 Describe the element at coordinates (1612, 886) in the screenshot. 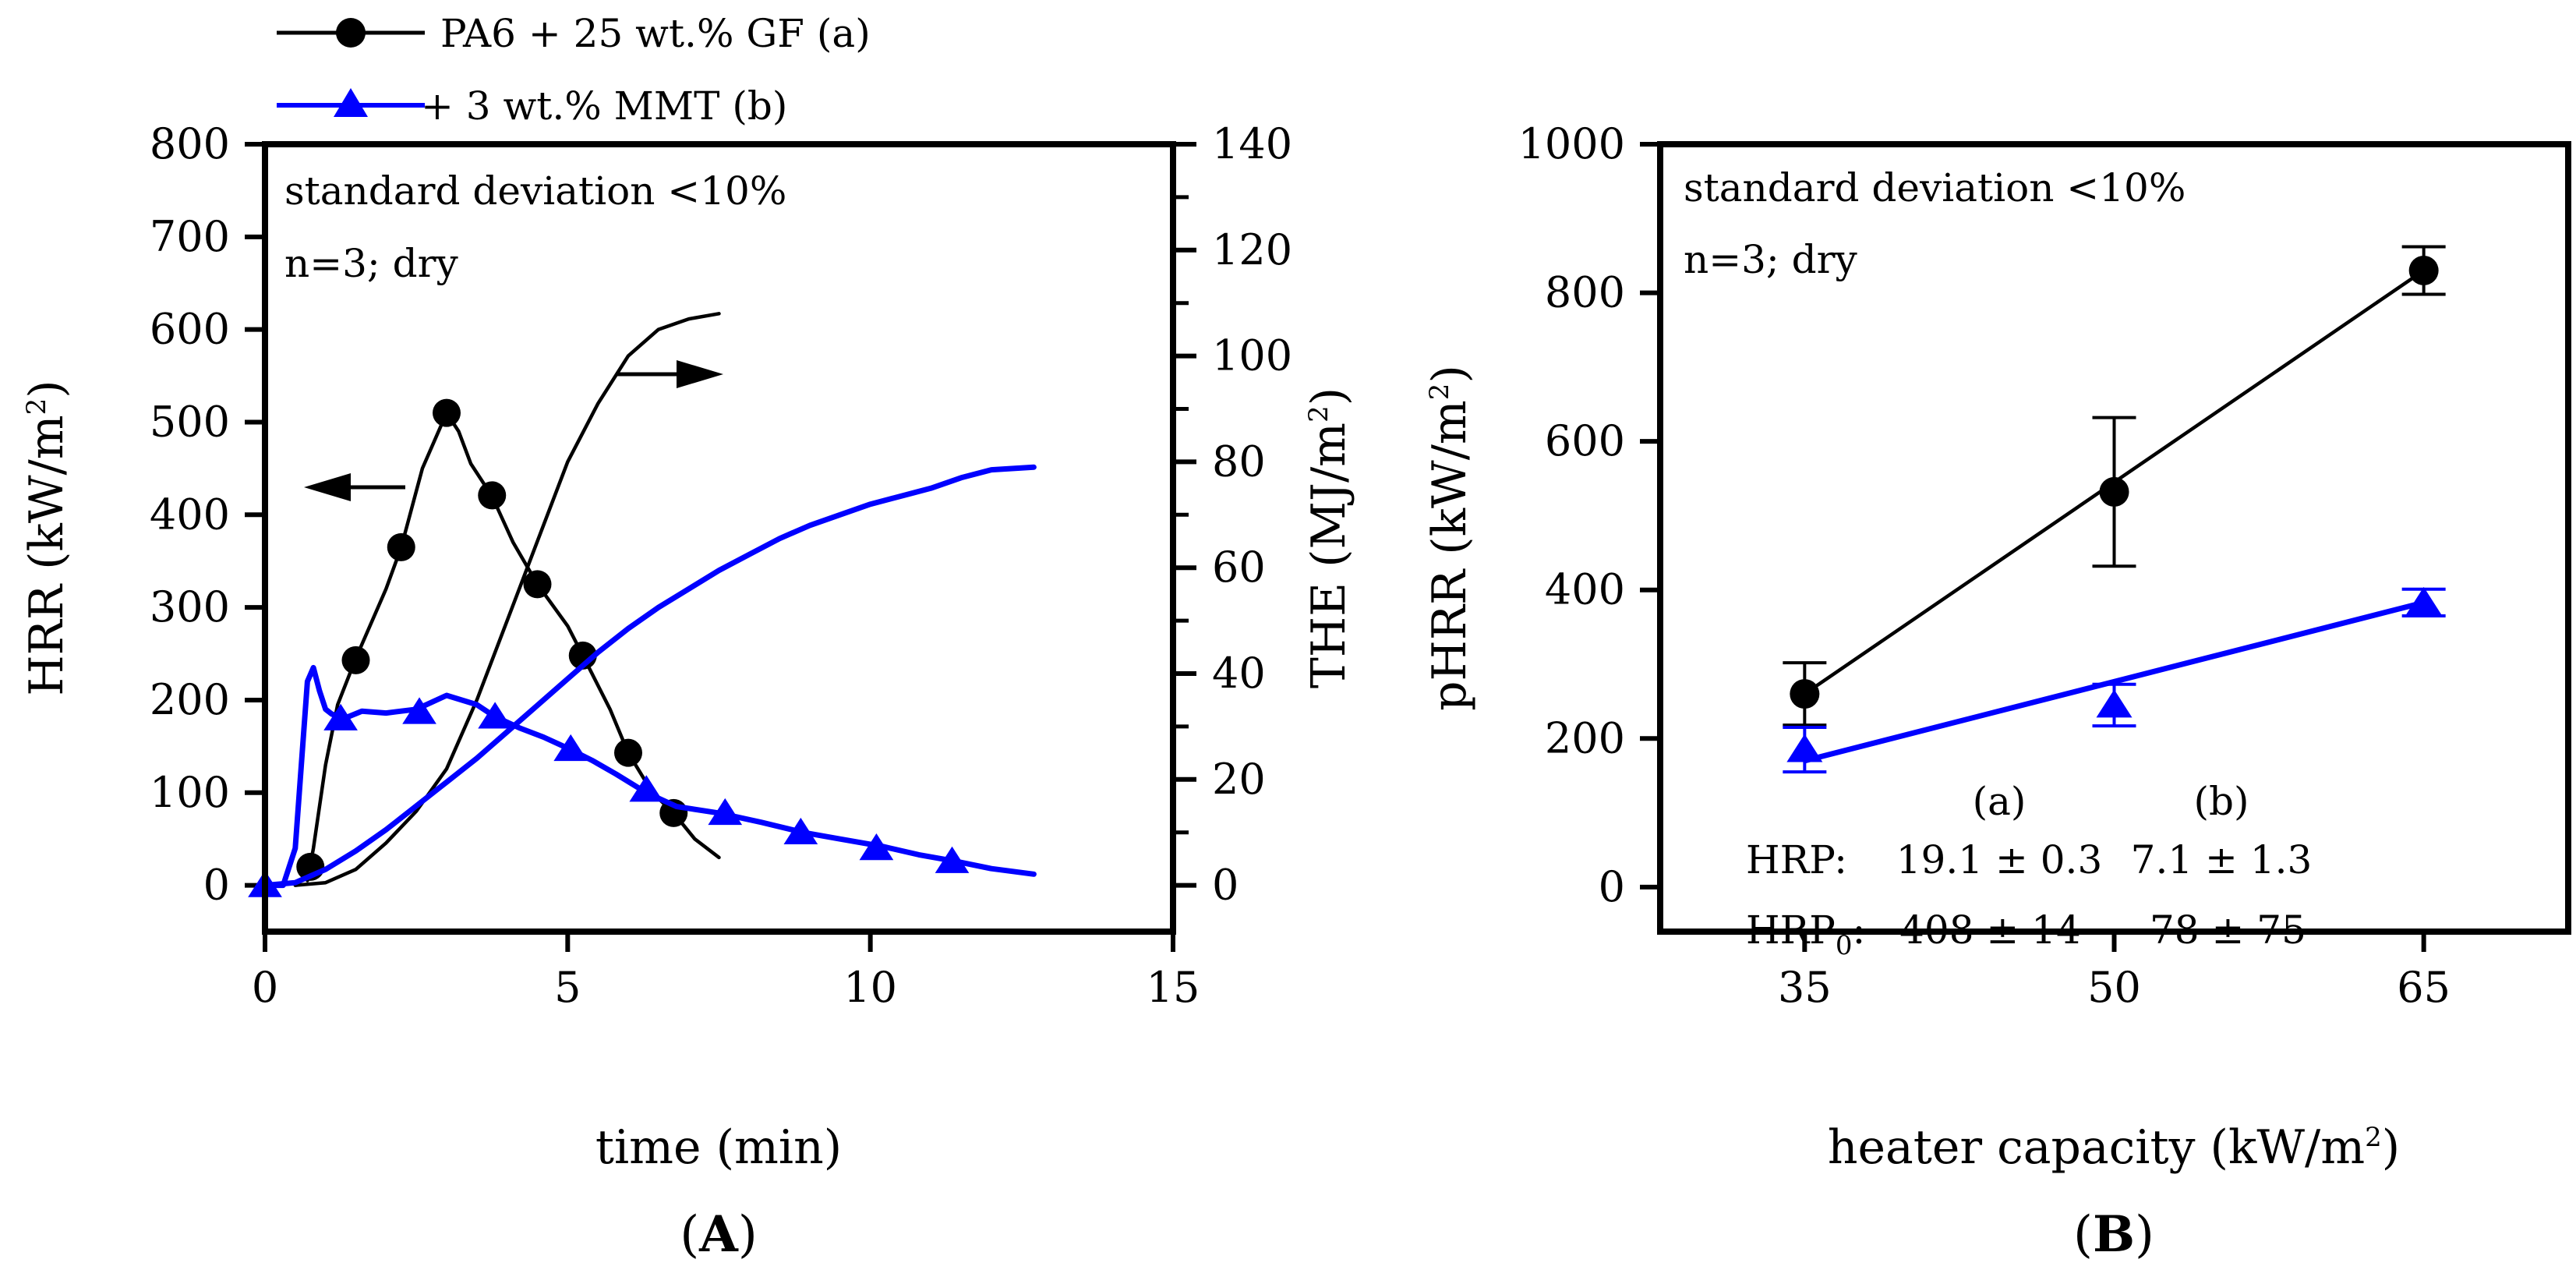

I see `y-tick-label-b: 0` at that location.